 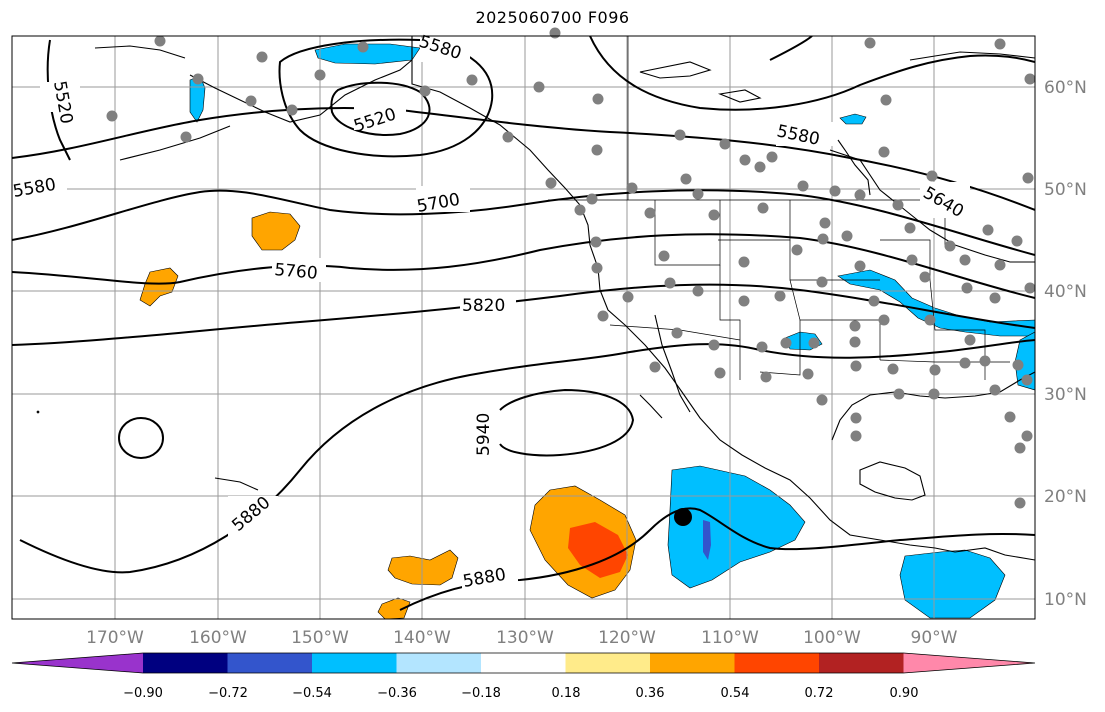 What do you see at coordinates (1065, 190) in the screenshot?
I see `lat-tick-label: 50°N` at bounding box center [1065, 190].